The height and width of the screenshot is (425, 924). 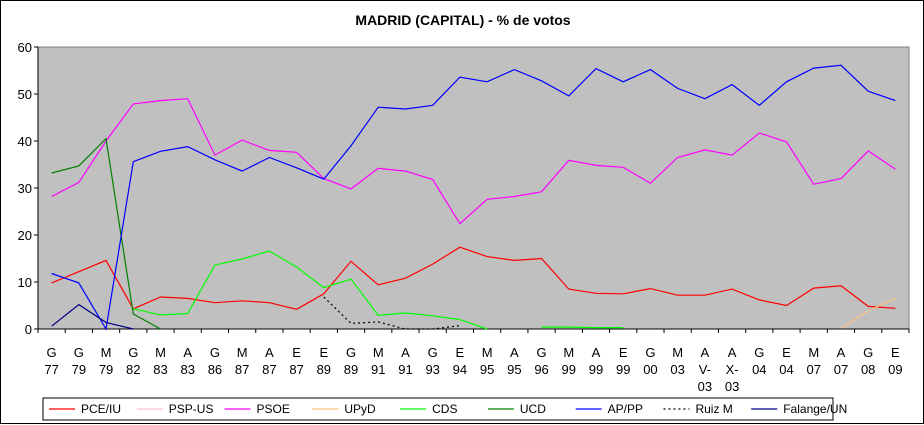 I want to click on series-line-upyd, so click(x=868, y=313).